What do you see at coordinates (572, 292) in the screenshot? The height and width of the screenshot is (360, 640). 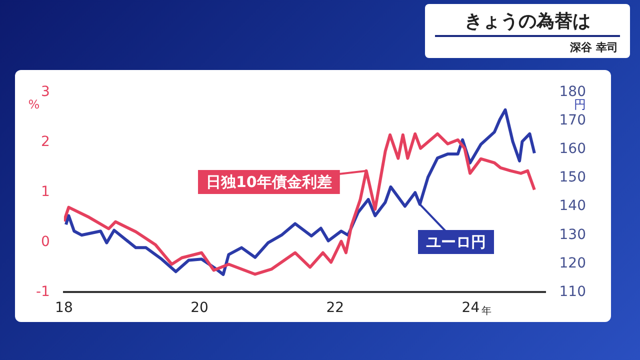 I see `y2-tick-label: 110` at bounding box center [572, 292].